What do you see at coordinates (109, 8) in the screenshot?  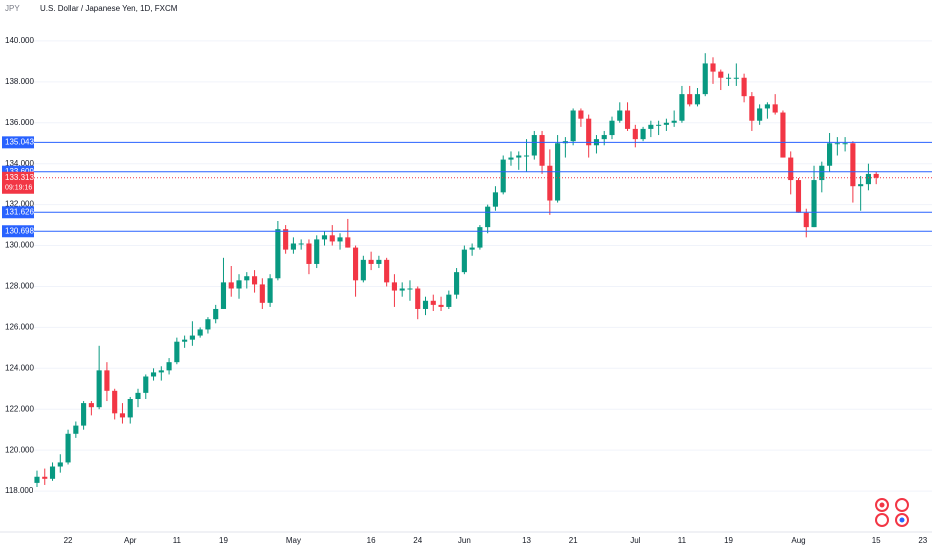 I see `chart-title: U.S. Dollar / Japanese Yen, 1D, FXCM` at bounding box center [109, 8].